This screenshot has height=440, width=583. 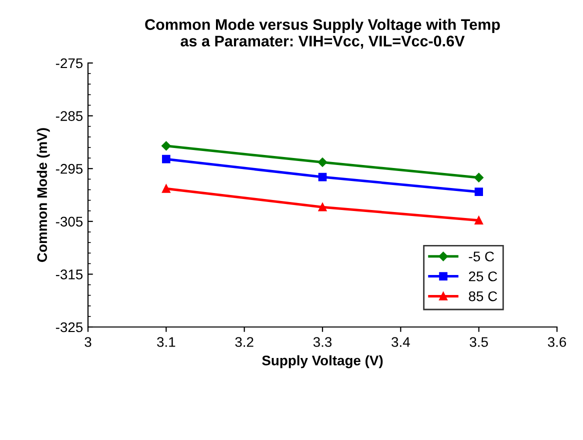 What do you see at coordinates (69, 63) in the screenshot?
I see `y-tick-label: -275` at bounding box center [69, 63].